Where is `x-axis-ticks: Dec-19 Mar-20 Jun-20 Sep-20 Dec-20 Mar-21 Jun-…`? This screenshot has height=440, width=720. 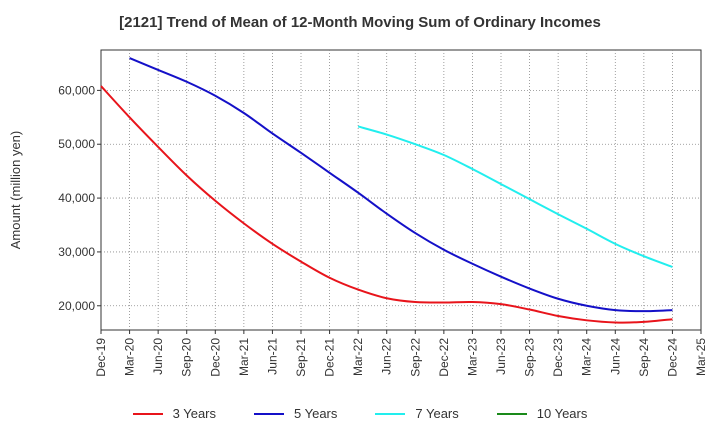 x-axis-ticks: Dec-19 Mar-20 Jun-20 Sep-20 Dec-20 Mar-21 Jun-… is located at coordinates (401, 353).